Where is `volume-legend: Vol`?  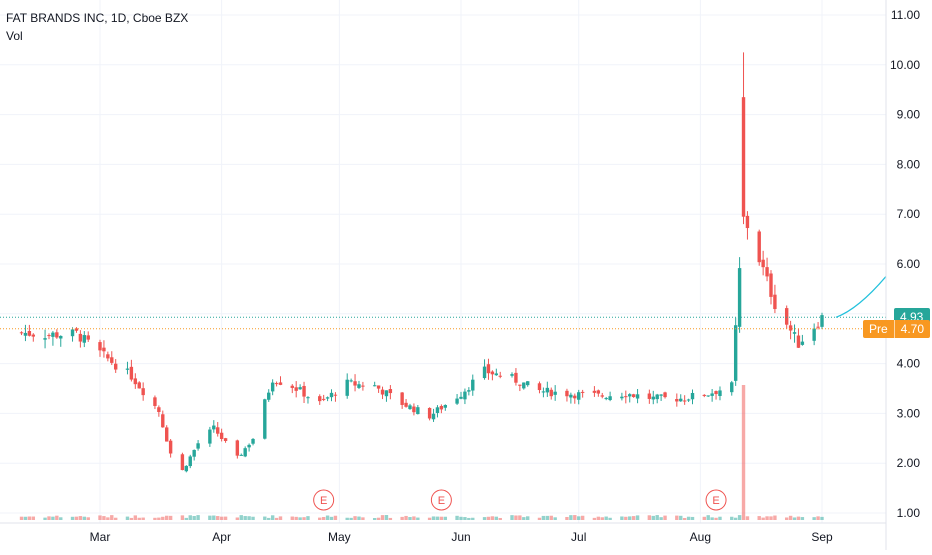 volume-legend: Vol is located at coordinates (14, 36).